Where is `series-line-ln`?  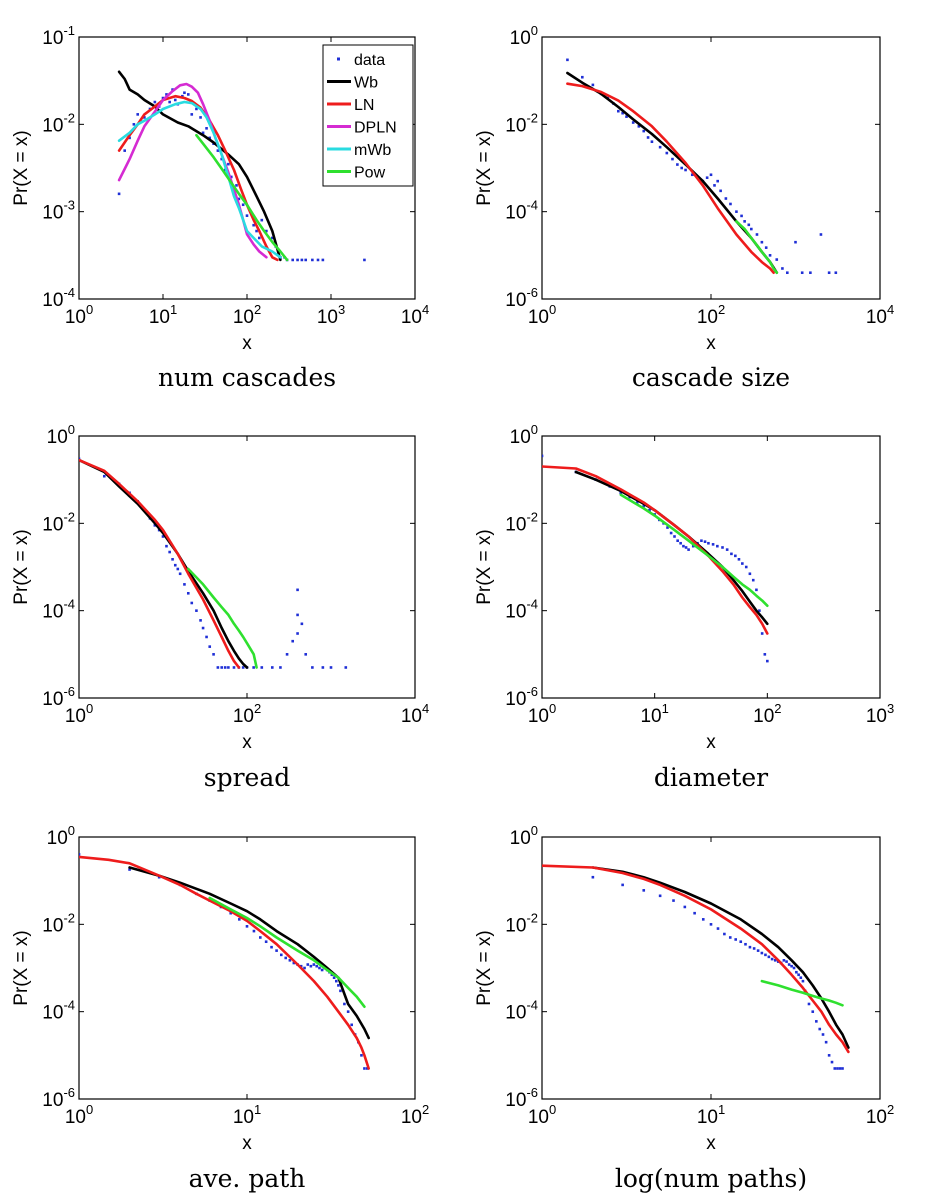
series-line-ln is located at coordinates (696, 959).